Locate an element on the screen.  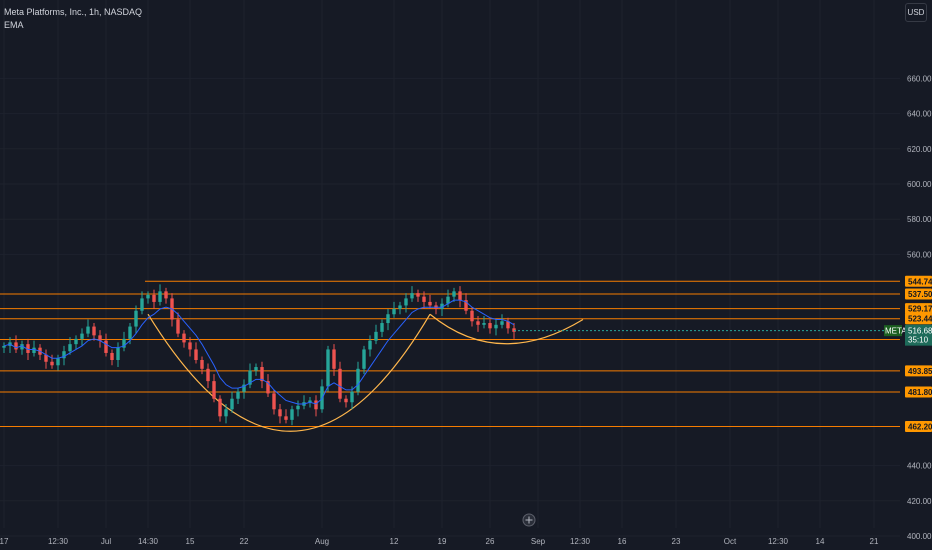
price-tick-label: 580.00 is located at coordinates (919, 219).